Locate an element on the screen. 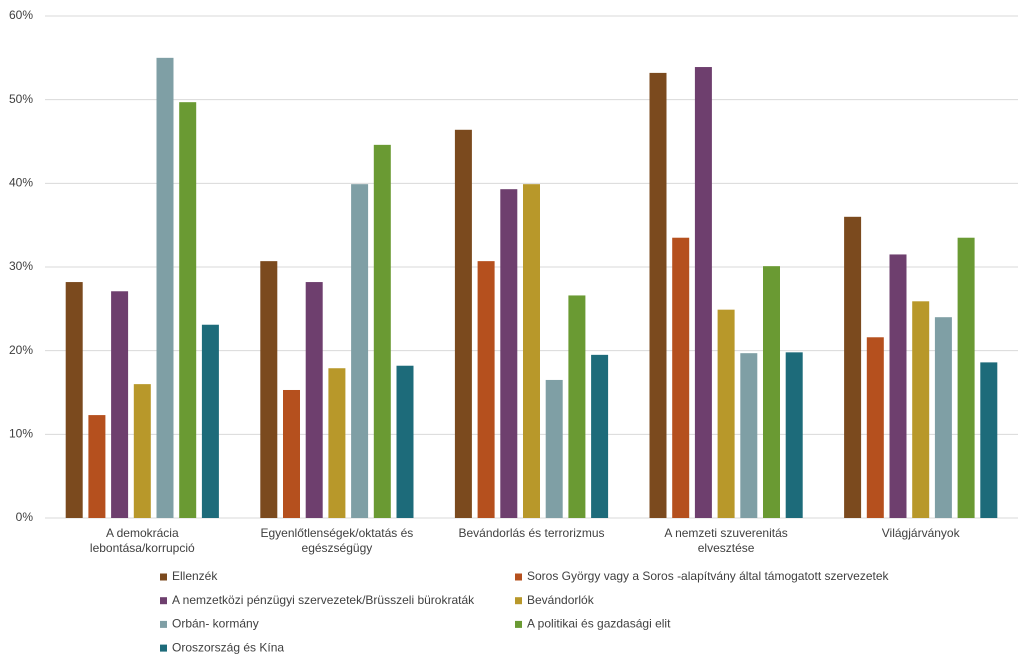 This screenshot has height=667, width=1024. y-tick-label: 30% is located at coordinates (21, 266).